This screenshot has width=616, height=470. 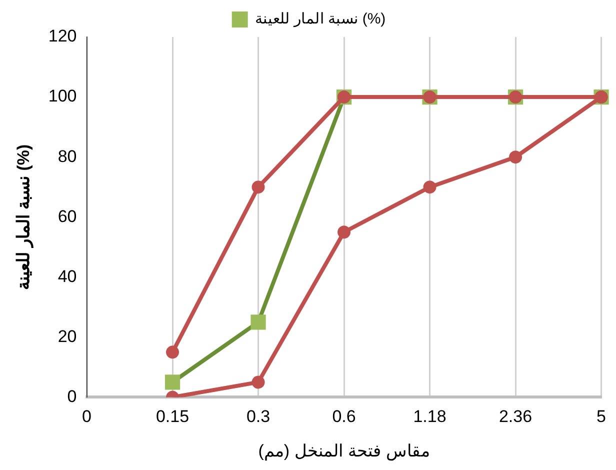 What do you see at coordinates (344, 416) in the screenshot?
I see `x-tick-label: 0.6` at bounding box center [344, 416].